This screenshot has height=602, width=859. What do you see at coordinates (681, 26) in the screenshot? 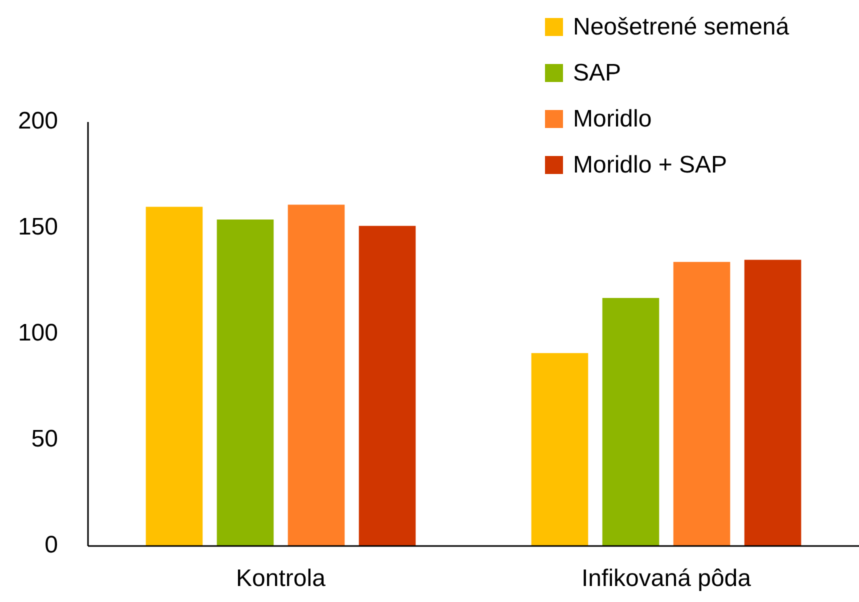
I see `legend-label: Neošetrené semená` at bounding box center [681, 26].